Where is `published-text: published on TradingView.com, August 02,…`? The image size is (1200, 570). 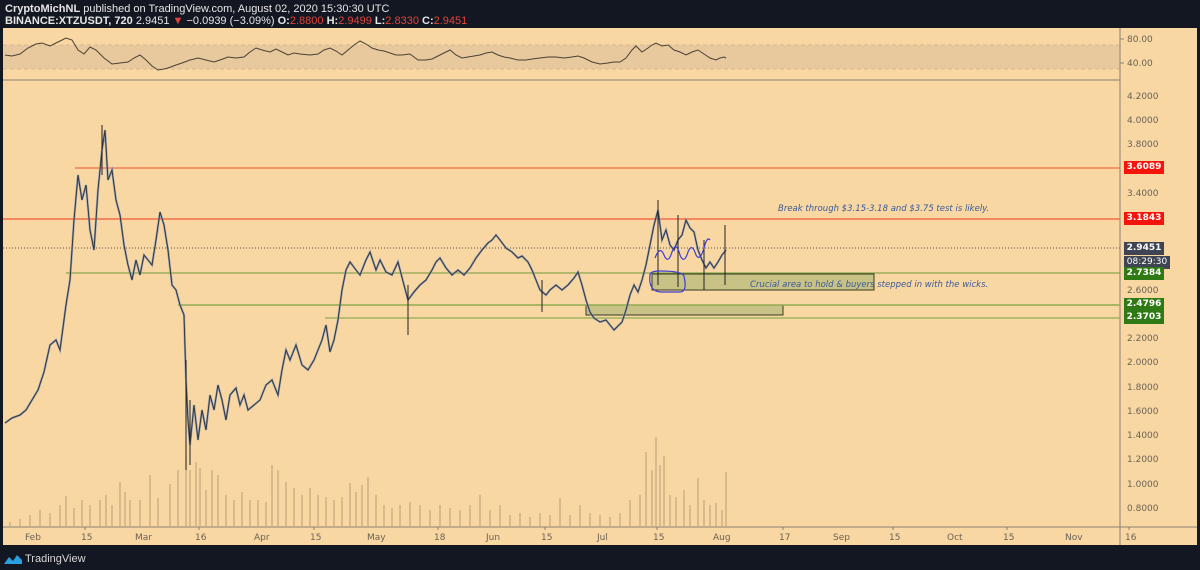 published-text: published on TradingView.com, August 02,… is located at coordinates (235, 9).